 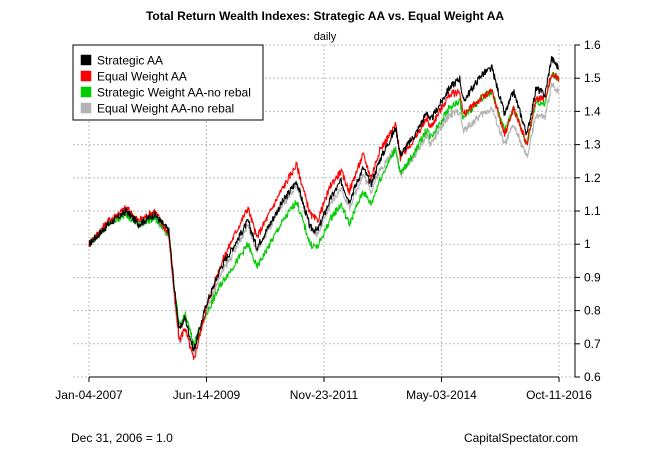 I want to click on y-tick-label: 1.4, so click(x=592, y=111).